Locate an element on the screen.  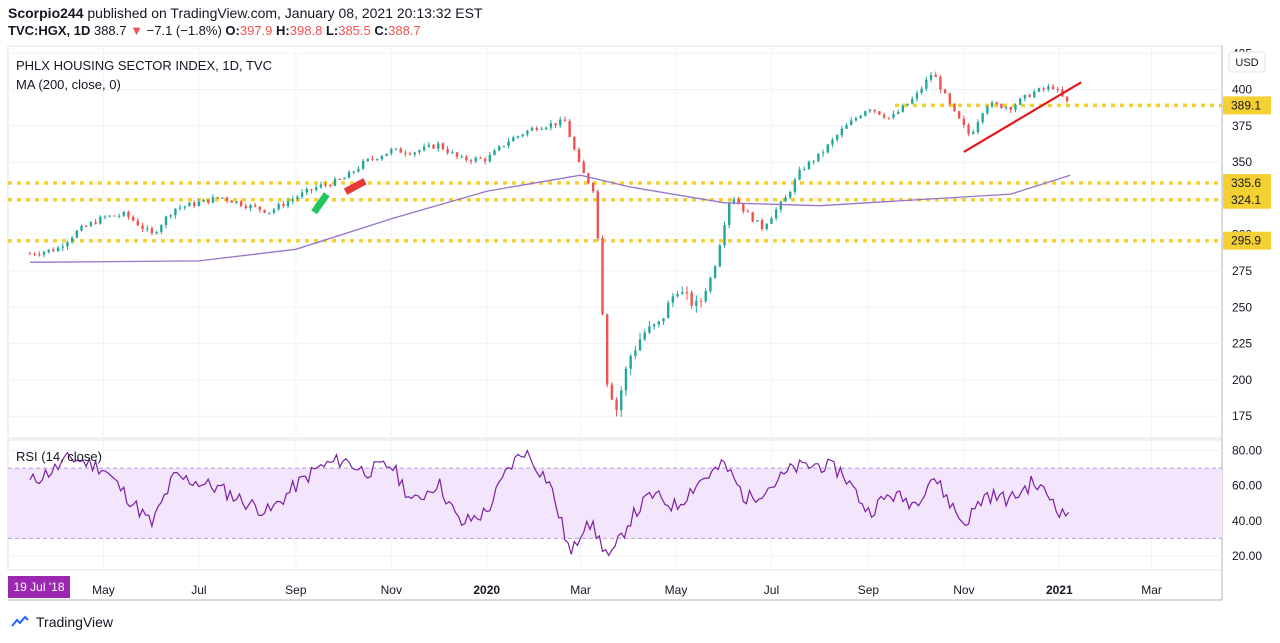
currency-box is located at coordinates (1247, 62).